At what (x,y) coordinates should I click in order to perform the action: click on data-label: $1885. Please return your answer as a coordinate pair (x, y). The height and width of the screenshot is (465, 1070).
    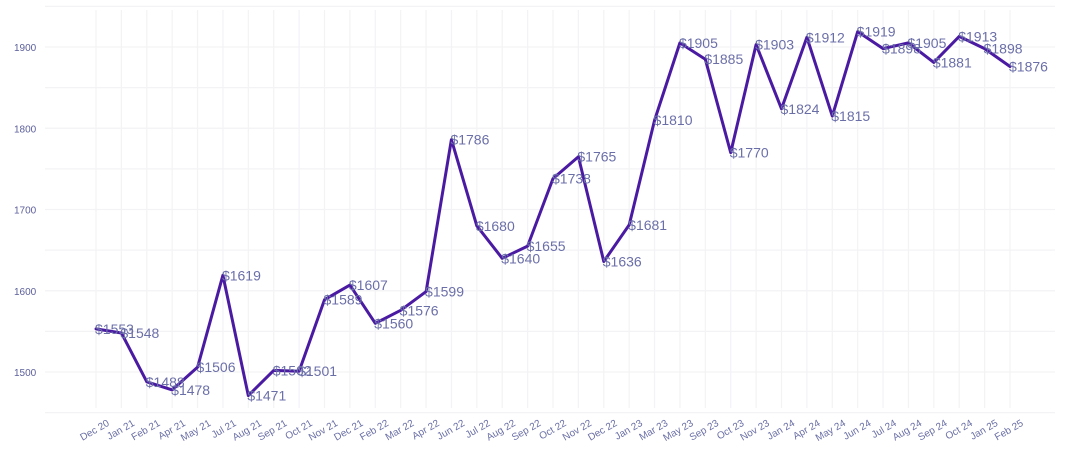
    Looking at the image, I should click on (723, 59).